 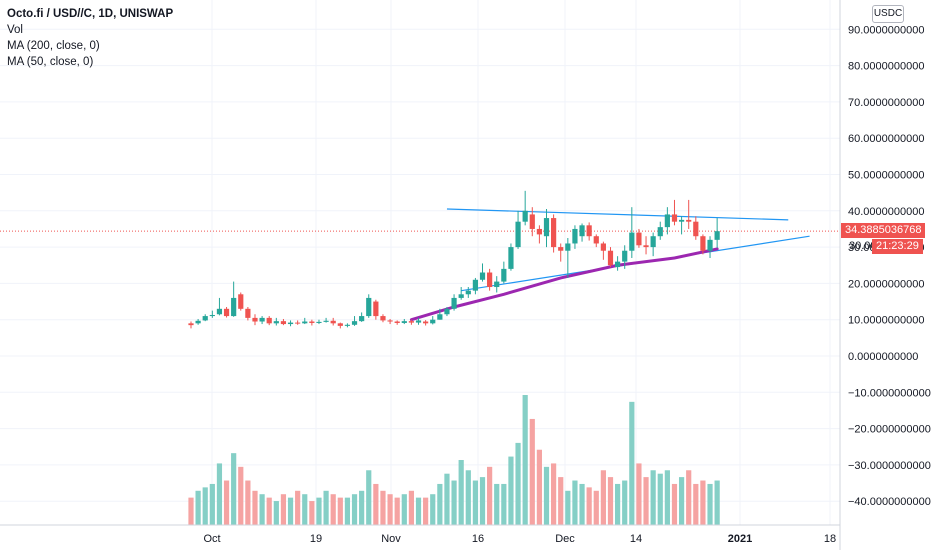 I want to click on ma200-indicator-label: MA (200, close, 0), so click(x=53, y=46).